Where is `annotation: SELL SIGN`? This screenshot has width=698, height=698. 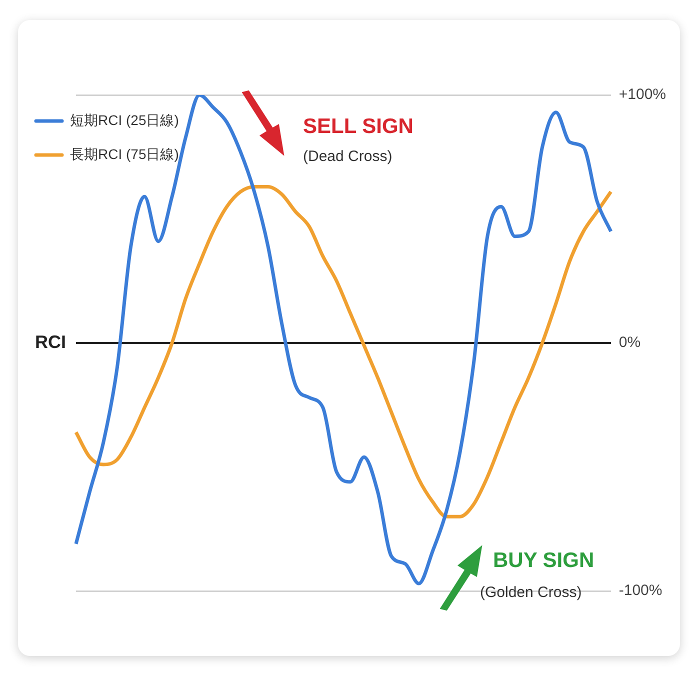
annotation: SELL SIGN is located at coordinates (358, 126).